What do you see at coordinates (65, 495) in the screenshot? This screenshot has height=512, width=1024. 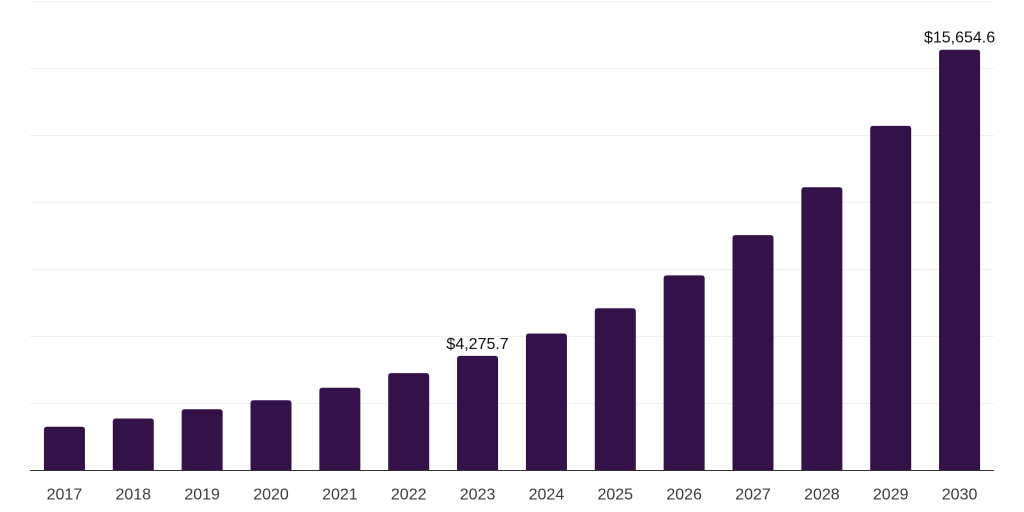 I see `svg-text: 2017` at bounding box center [65, 495].